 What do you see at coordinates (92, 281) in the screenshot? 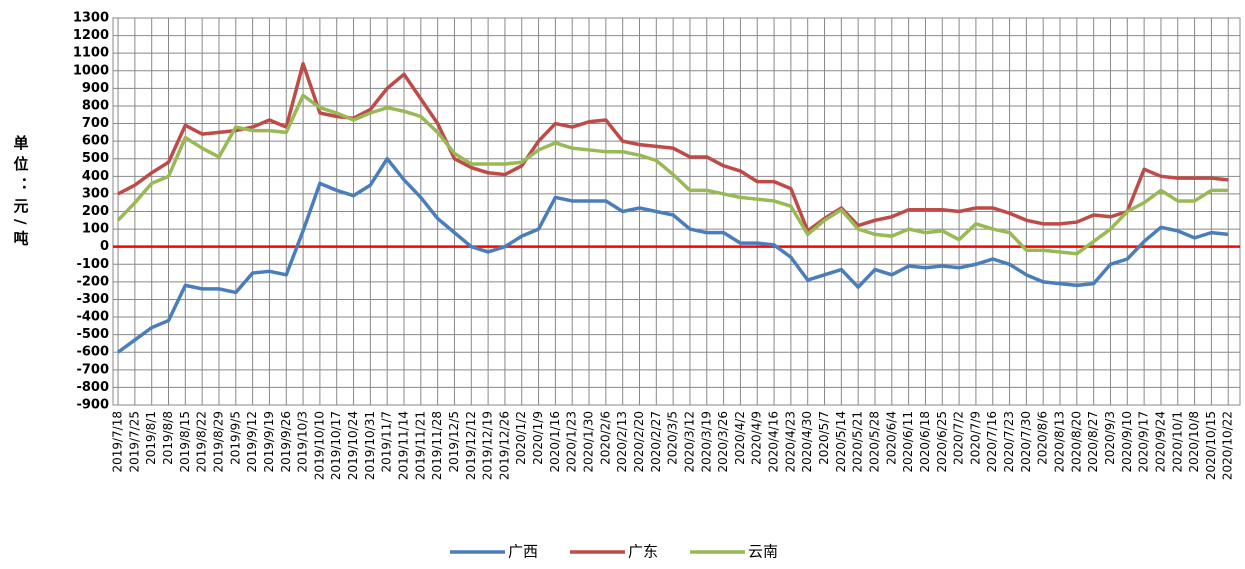
I see `y-tick-label: -200` at bounding box center [92, 281].